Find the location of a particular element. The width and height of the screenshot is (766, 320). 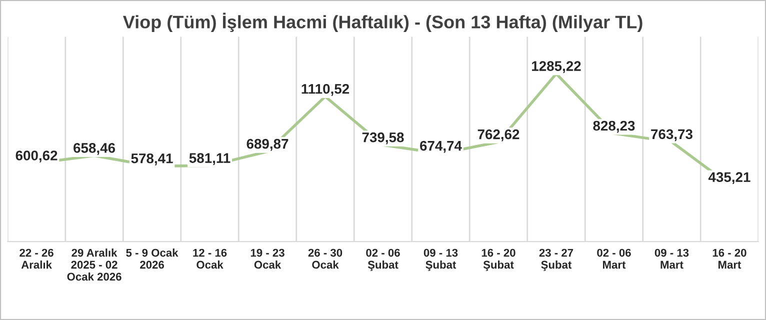

chart-title: Viop (Tüm) İşlem Hacmi (Haftalık) - (Son 13 Hafta) (Milyar TL) is located at coordinates (382, 22).